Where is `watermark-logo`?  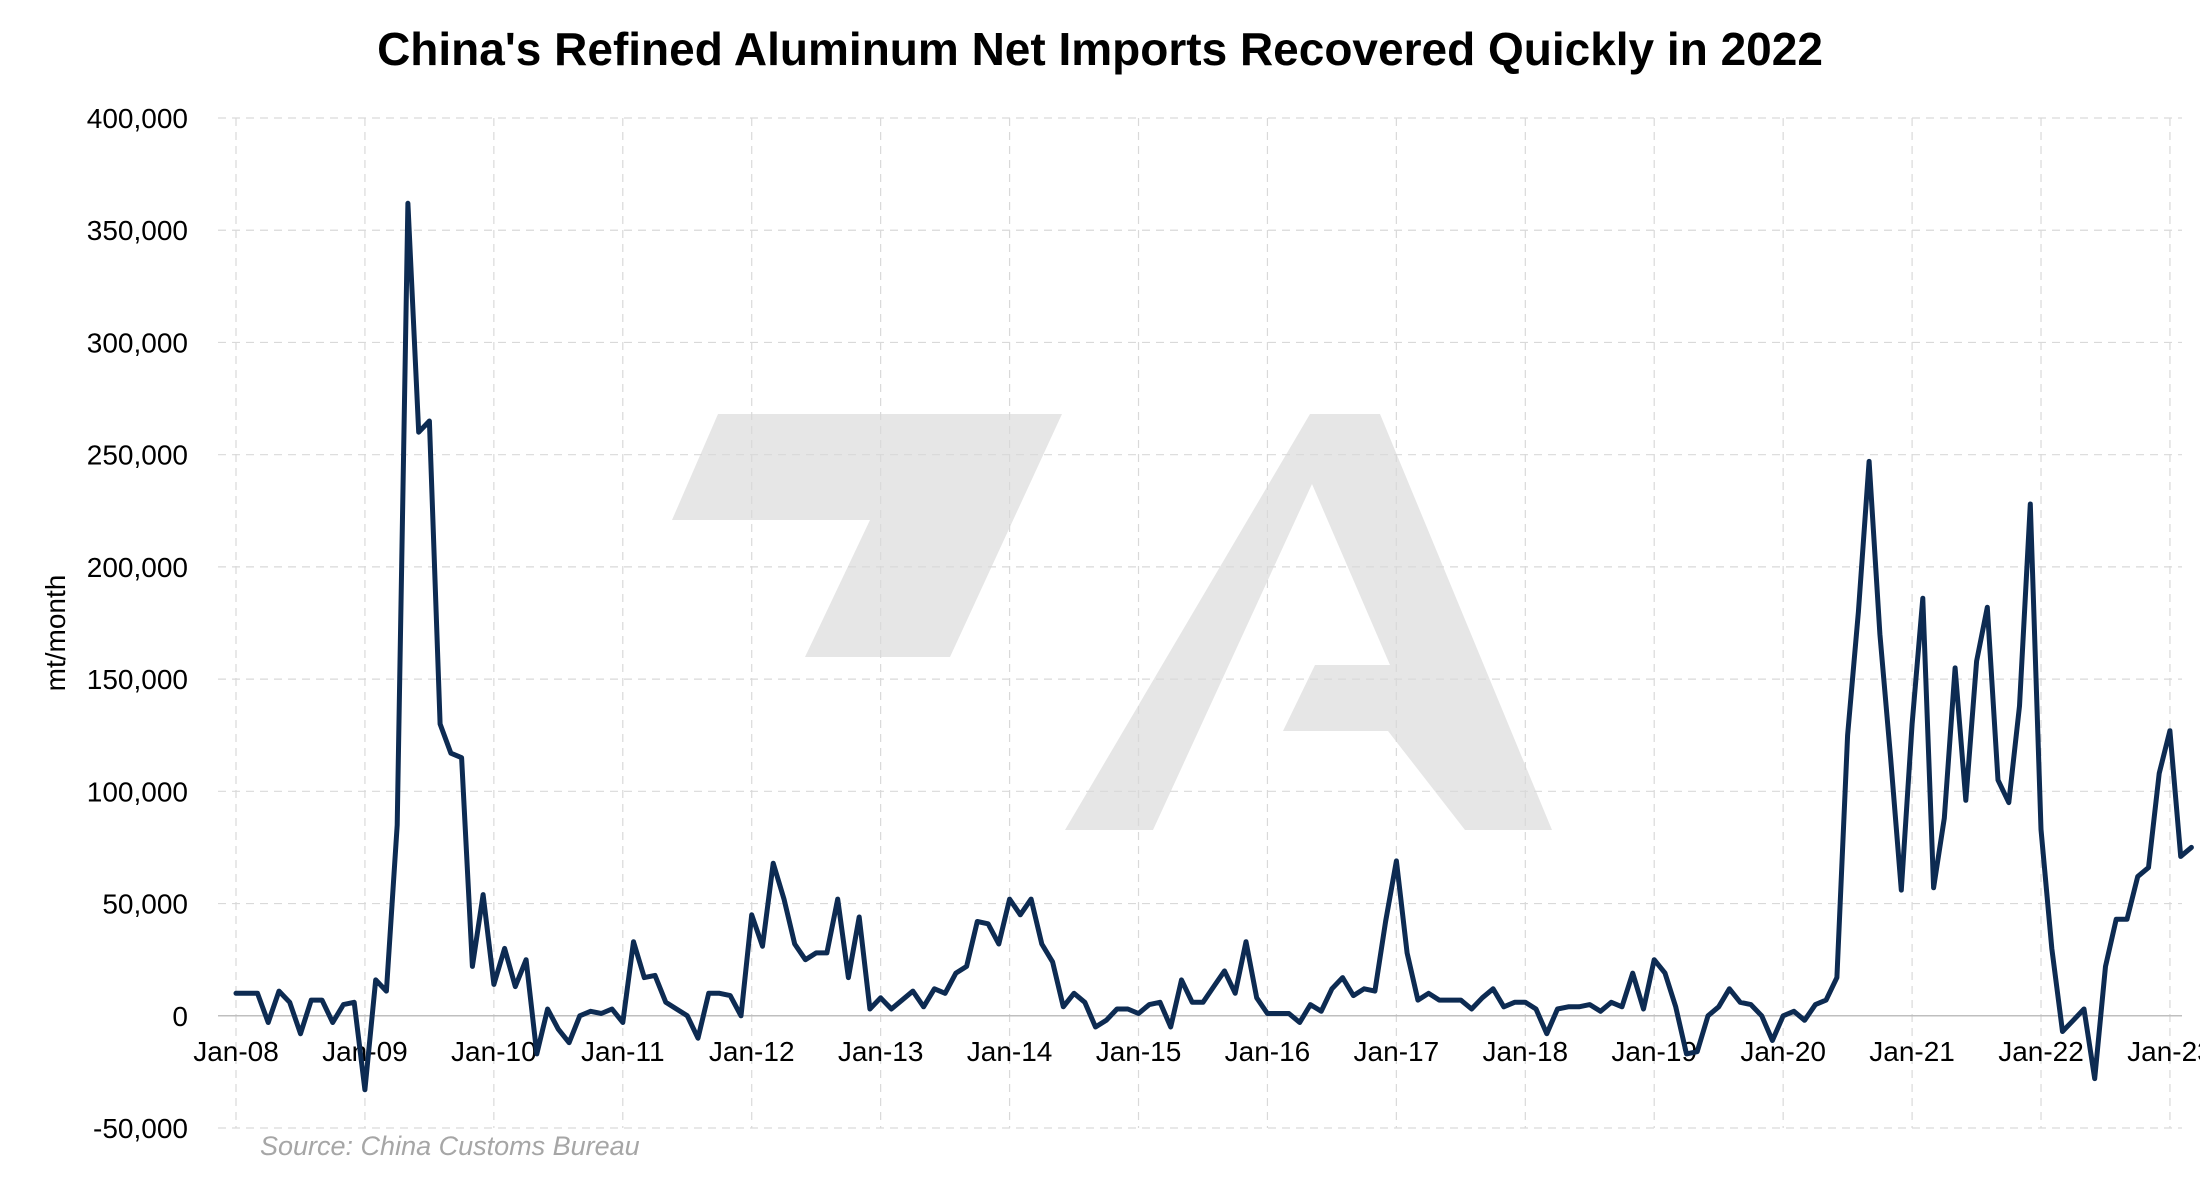
watermark-logo is located at coordinates (1112, 622).